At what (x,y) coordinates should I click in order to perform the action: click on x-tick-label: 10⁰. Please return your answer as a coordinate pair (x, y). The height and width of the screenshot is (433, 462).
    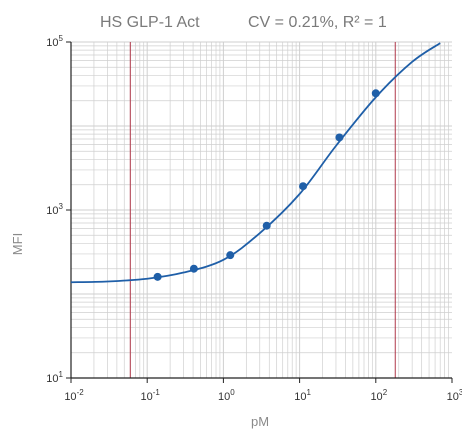
    Looking at the image, I should click on (226, 395).